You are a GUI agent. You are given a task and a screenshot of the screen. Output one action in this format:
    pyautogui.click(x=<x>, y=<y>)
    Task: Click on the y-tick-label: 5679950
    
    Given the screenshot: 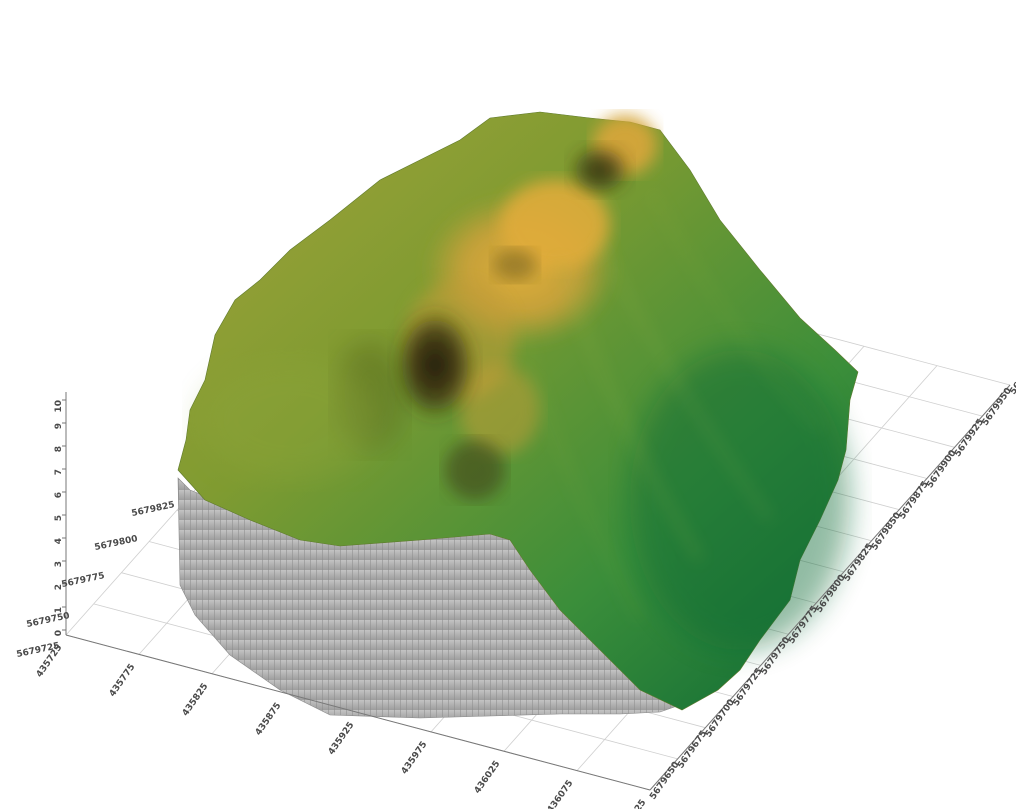 What is the action you would take?
    pyautogui.click(x=997, y=407)
    